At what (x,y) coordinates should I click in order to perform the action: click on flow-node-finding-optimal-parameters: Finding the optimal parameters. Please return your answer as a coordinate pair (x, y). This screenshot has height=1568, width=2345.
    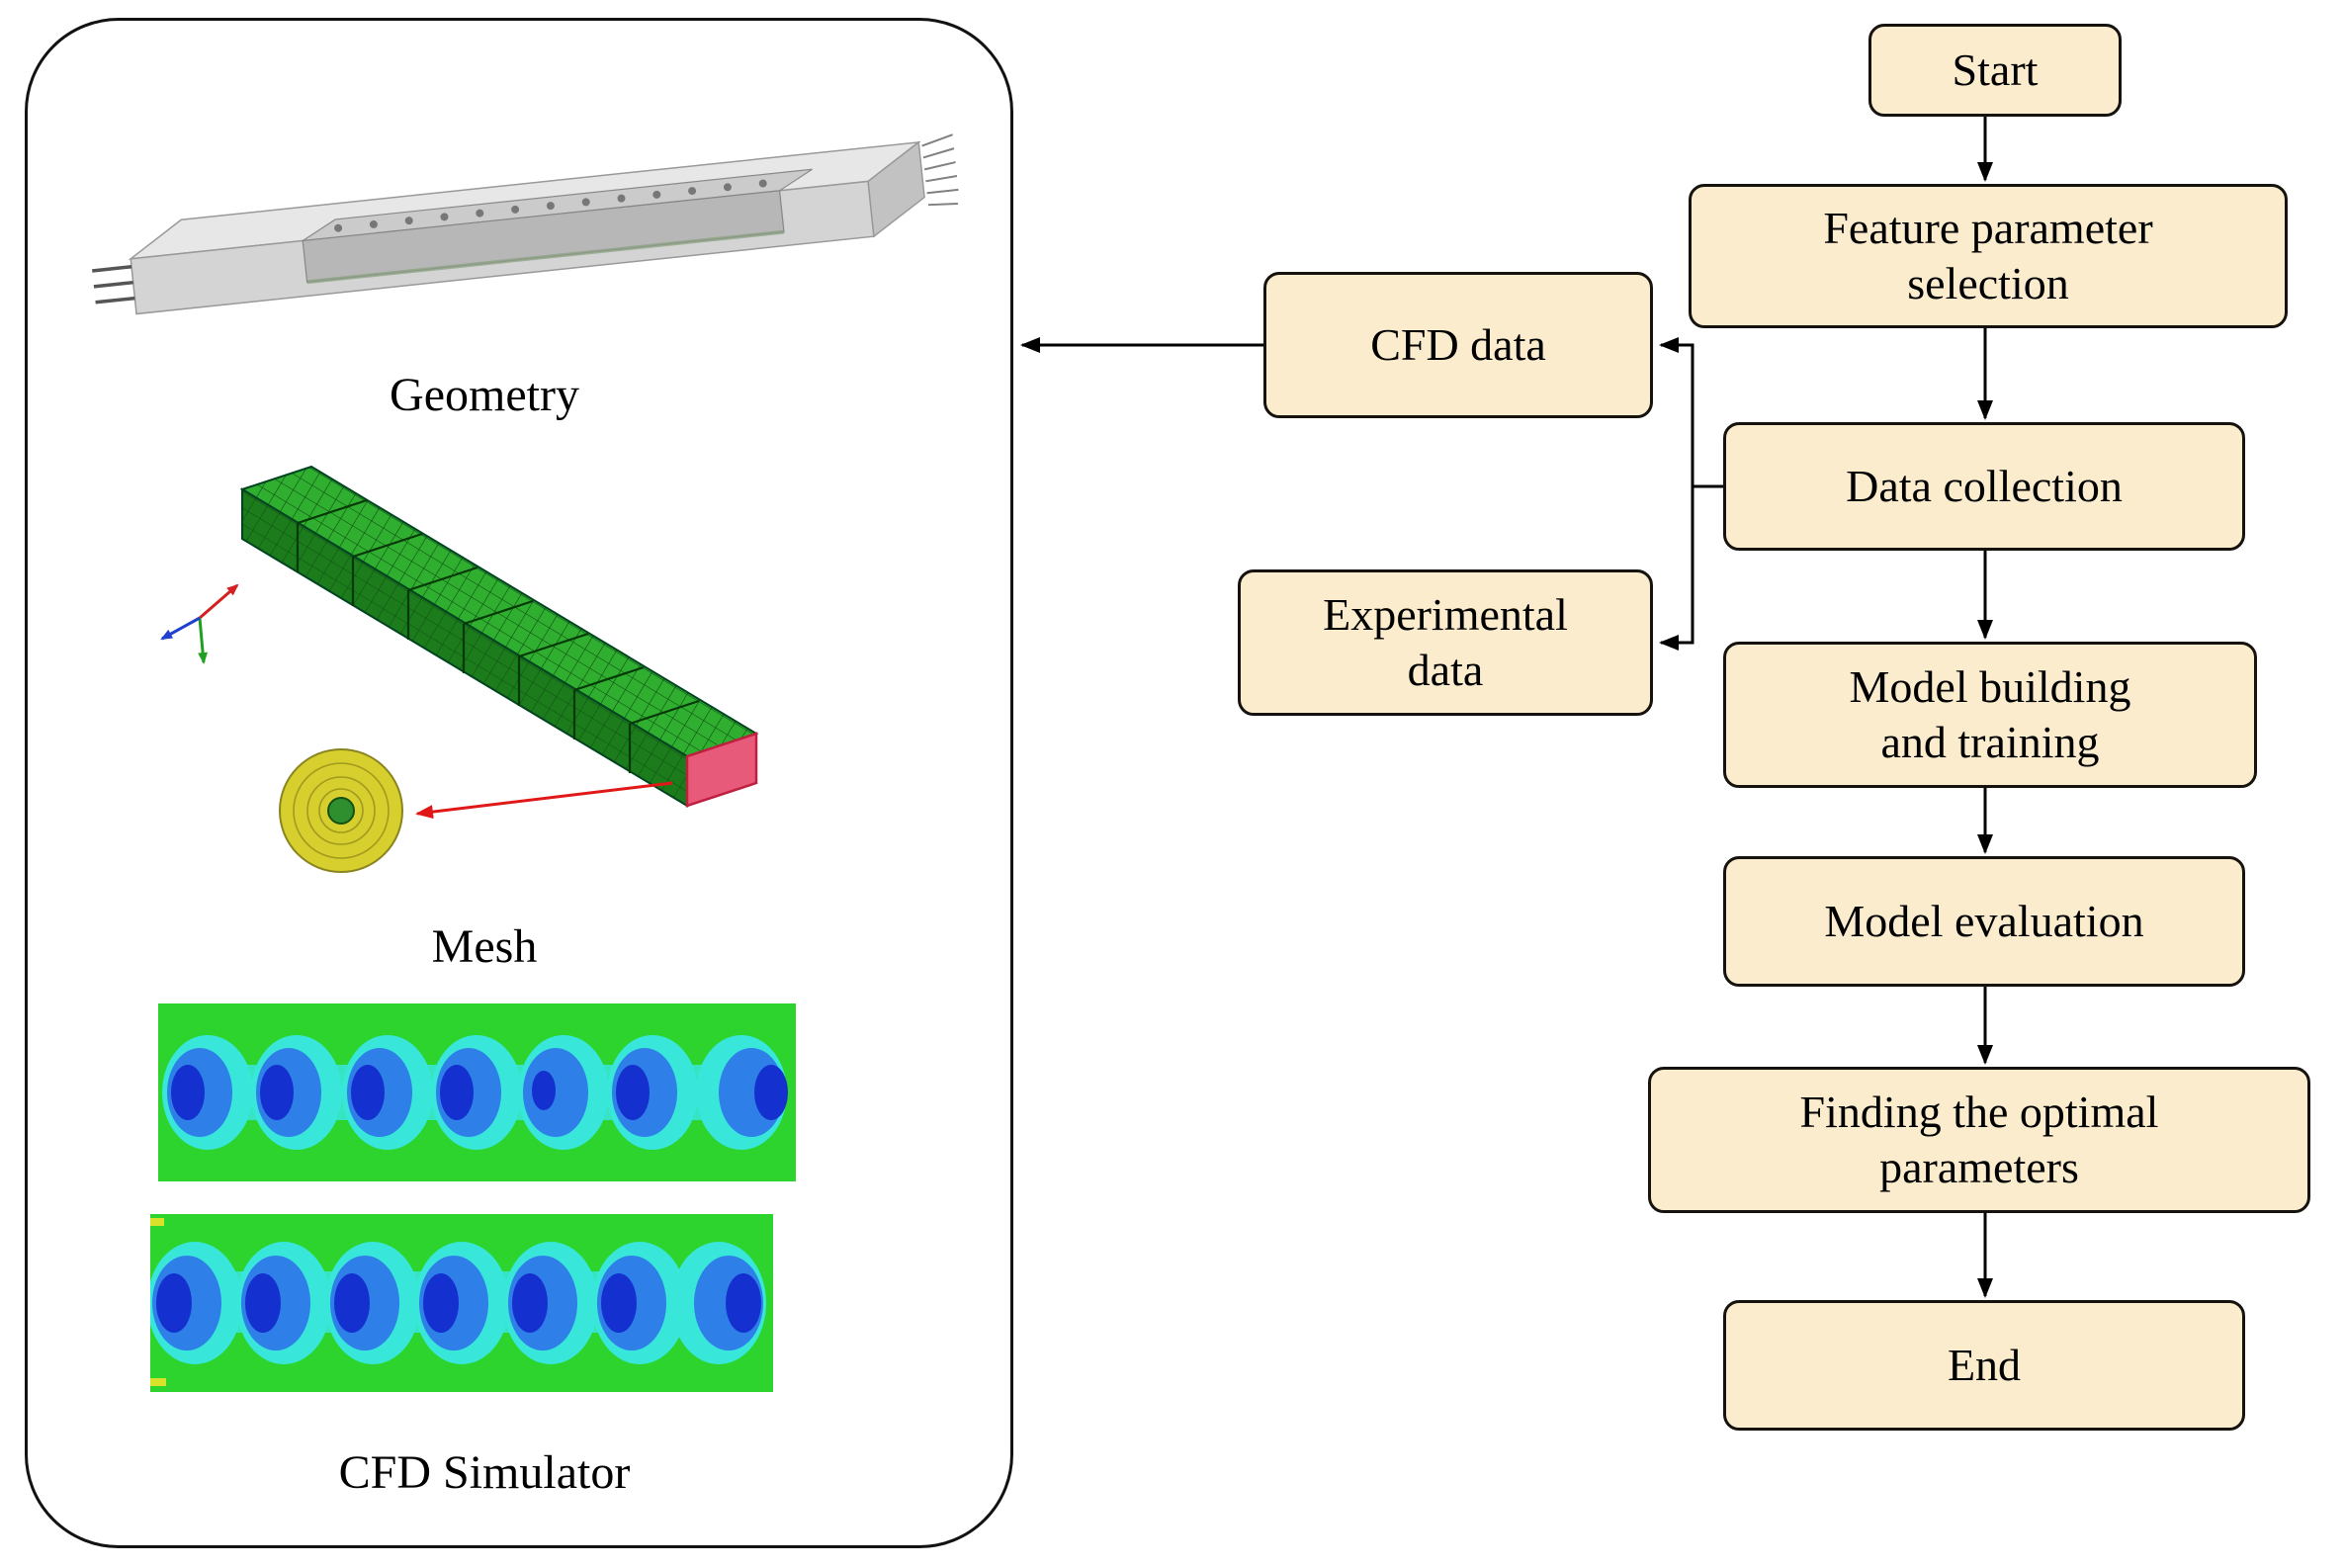
    Looking at the image, I should click on (1979, 1140).